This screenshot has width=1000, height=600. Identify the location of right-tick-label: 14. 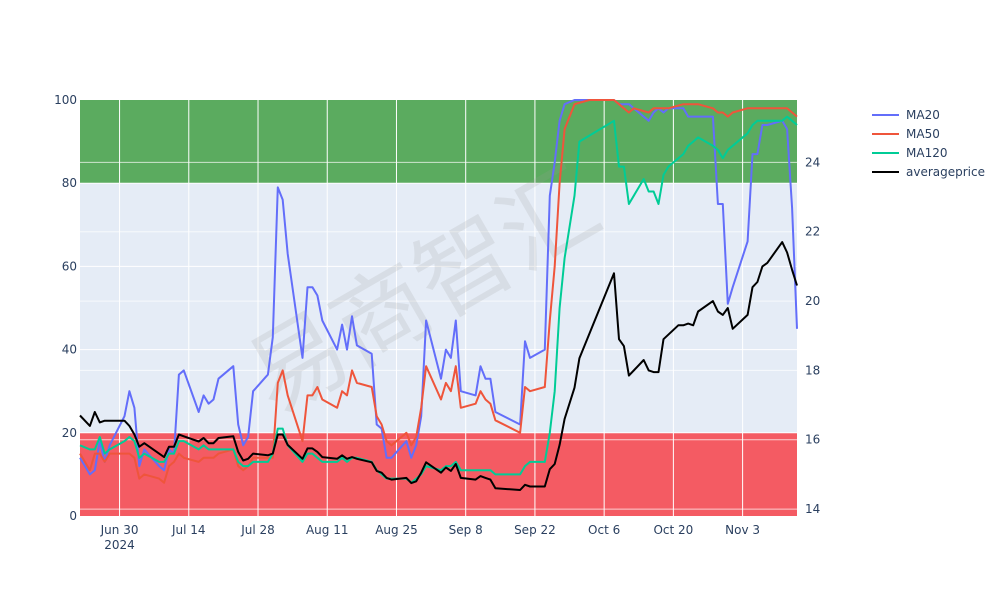
(812, 509).